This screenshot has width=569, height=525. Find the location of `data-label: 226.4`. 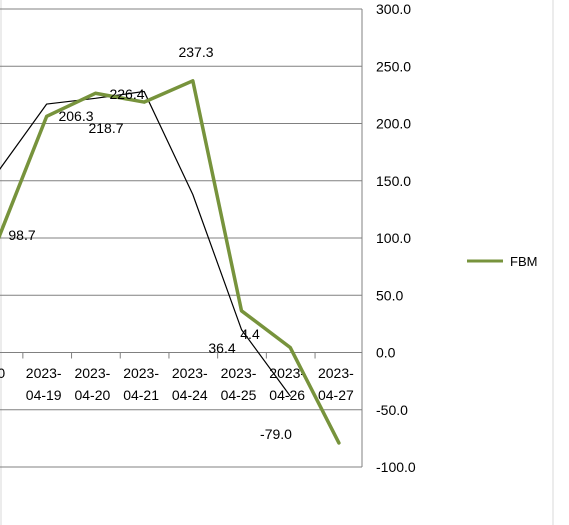

data-label: 226.4 is located at coordinates (126, 94).